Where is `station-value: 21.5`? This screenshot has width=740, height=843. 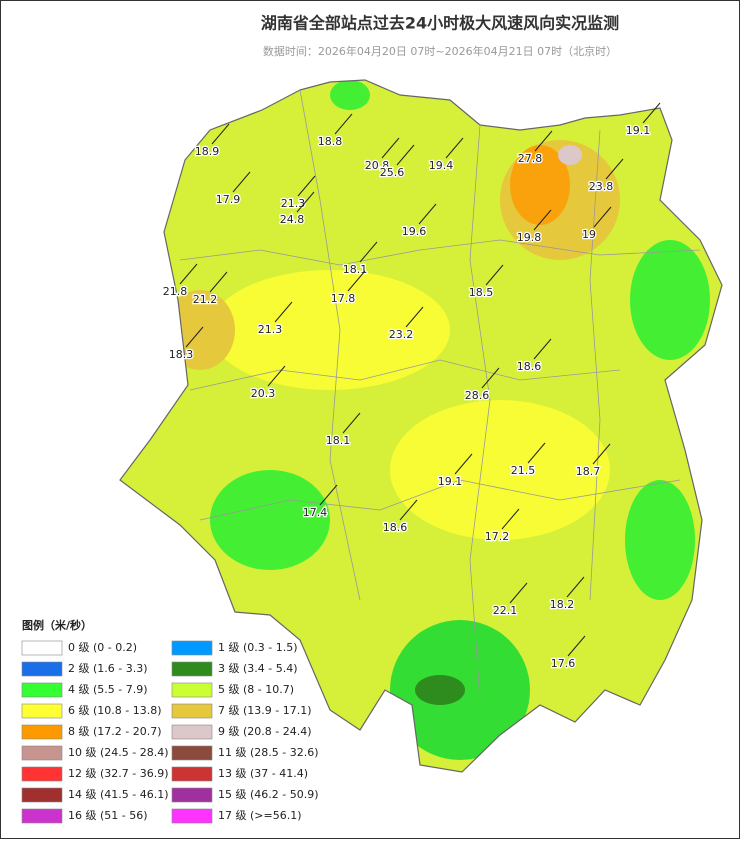
station-value: 21.5 is located at coordinates (523, 470).